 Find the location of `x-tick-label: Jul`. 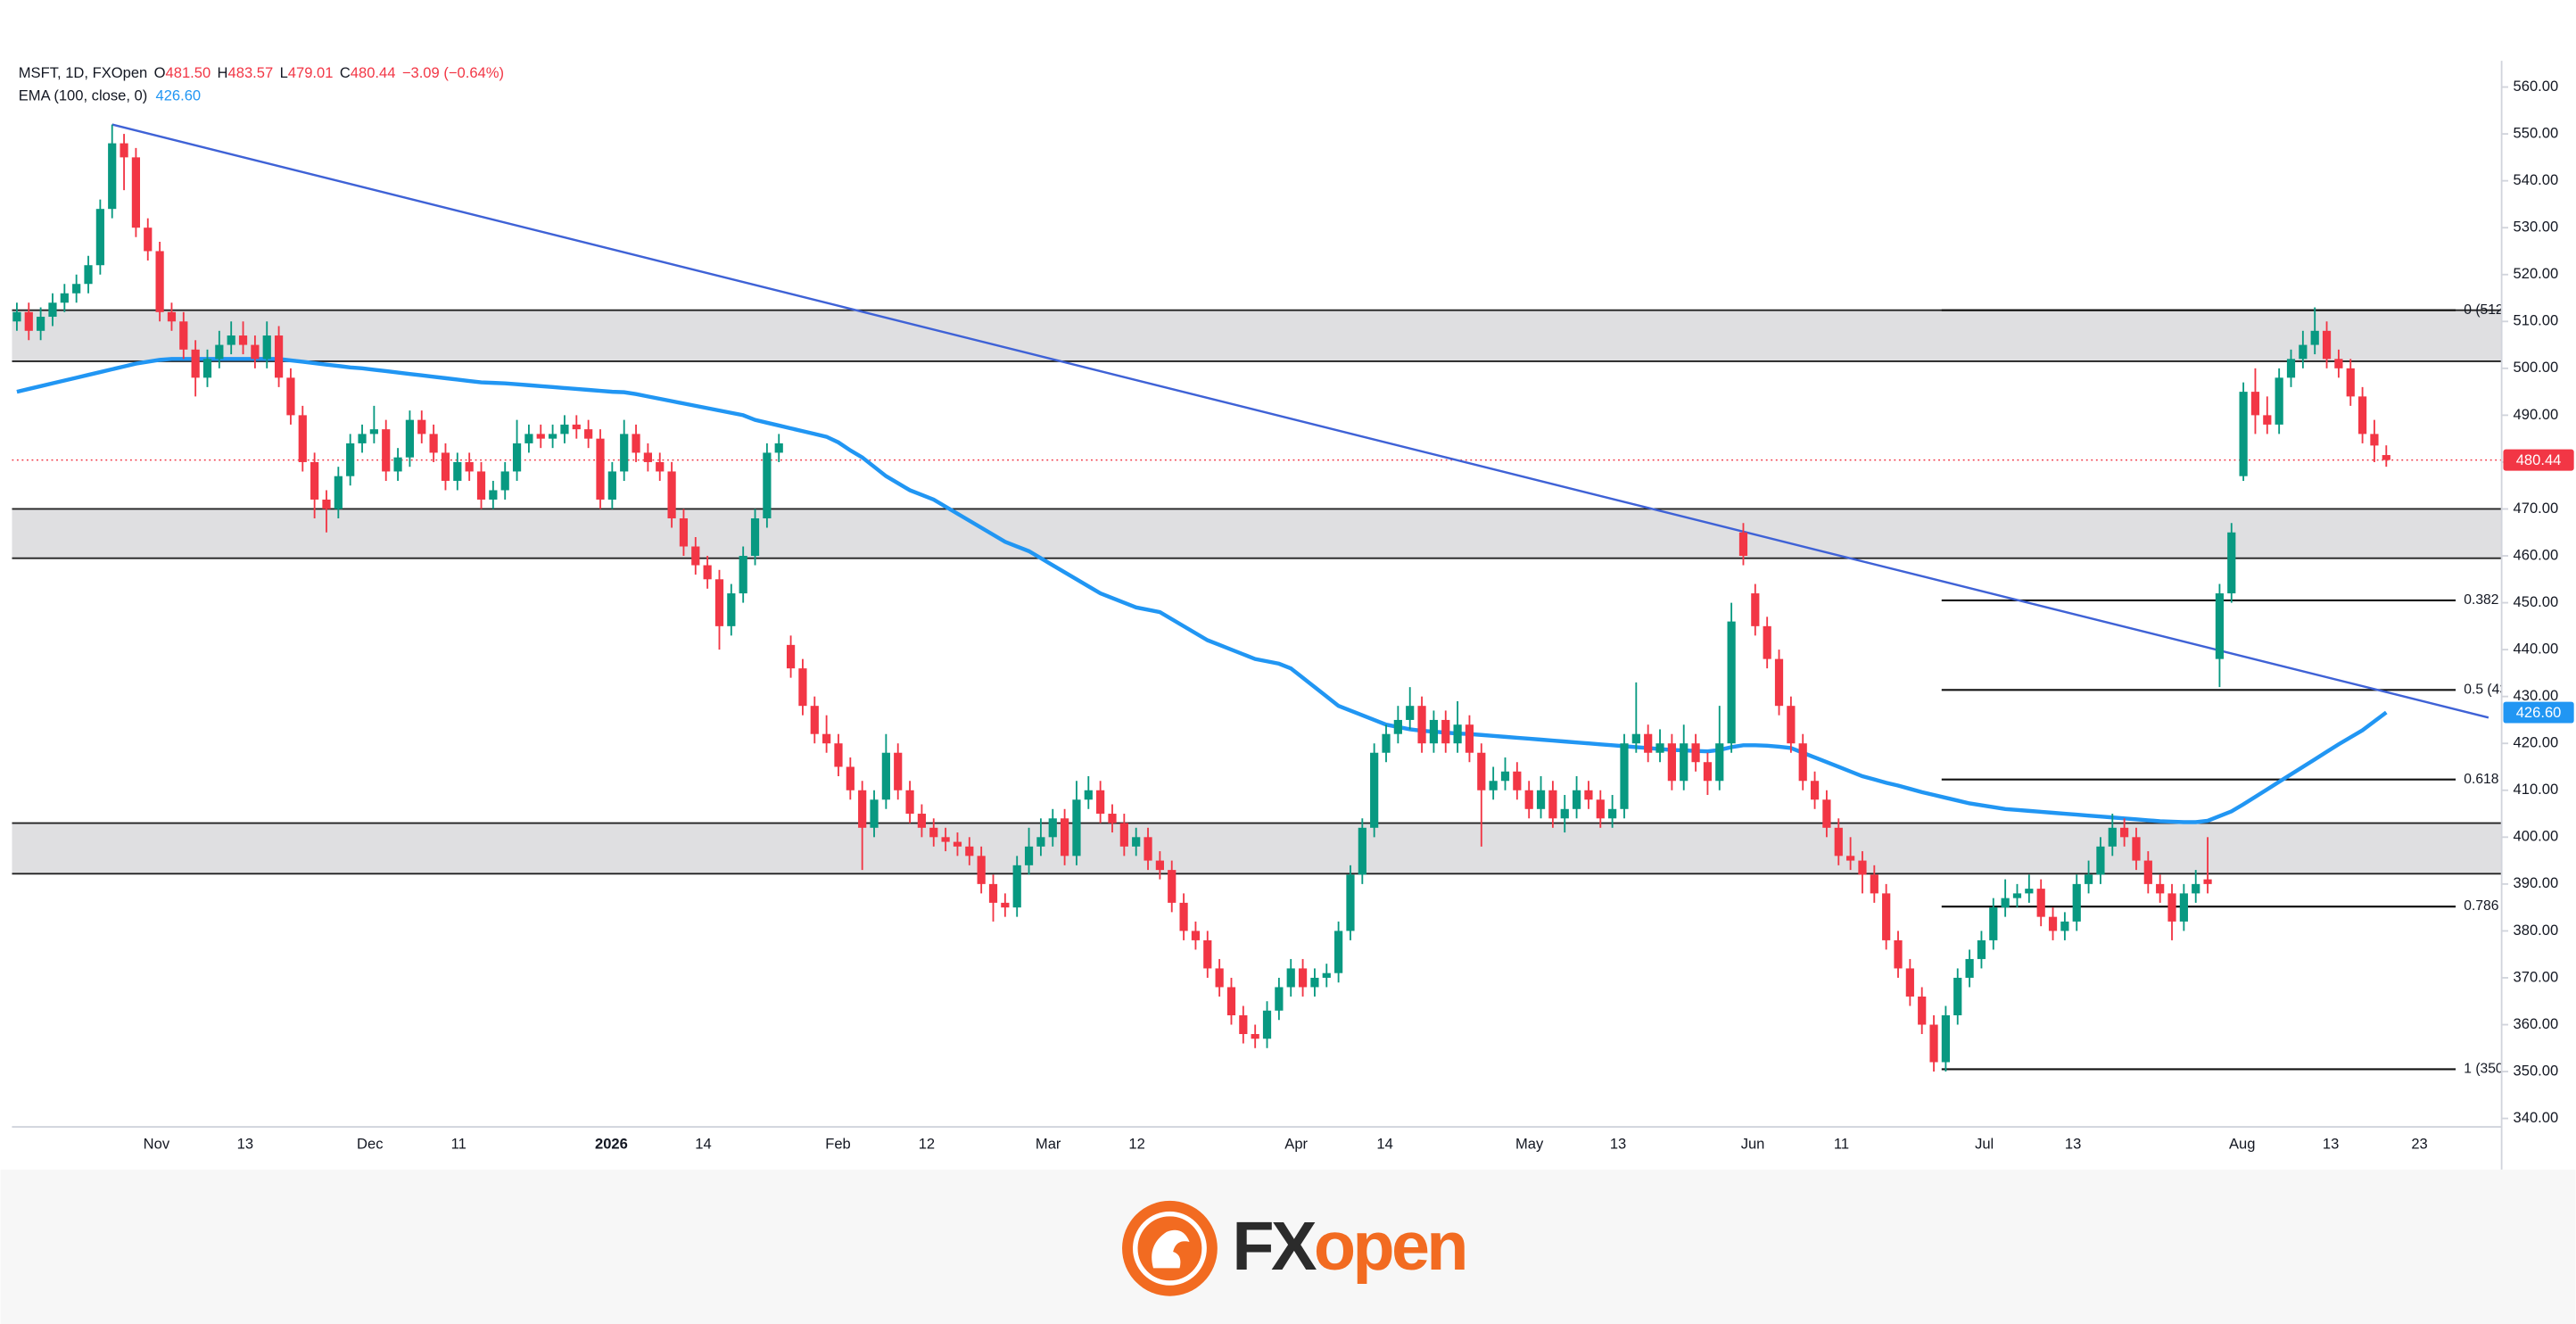

x-tick-label: Jul is located at coordinates (1985, 1145).